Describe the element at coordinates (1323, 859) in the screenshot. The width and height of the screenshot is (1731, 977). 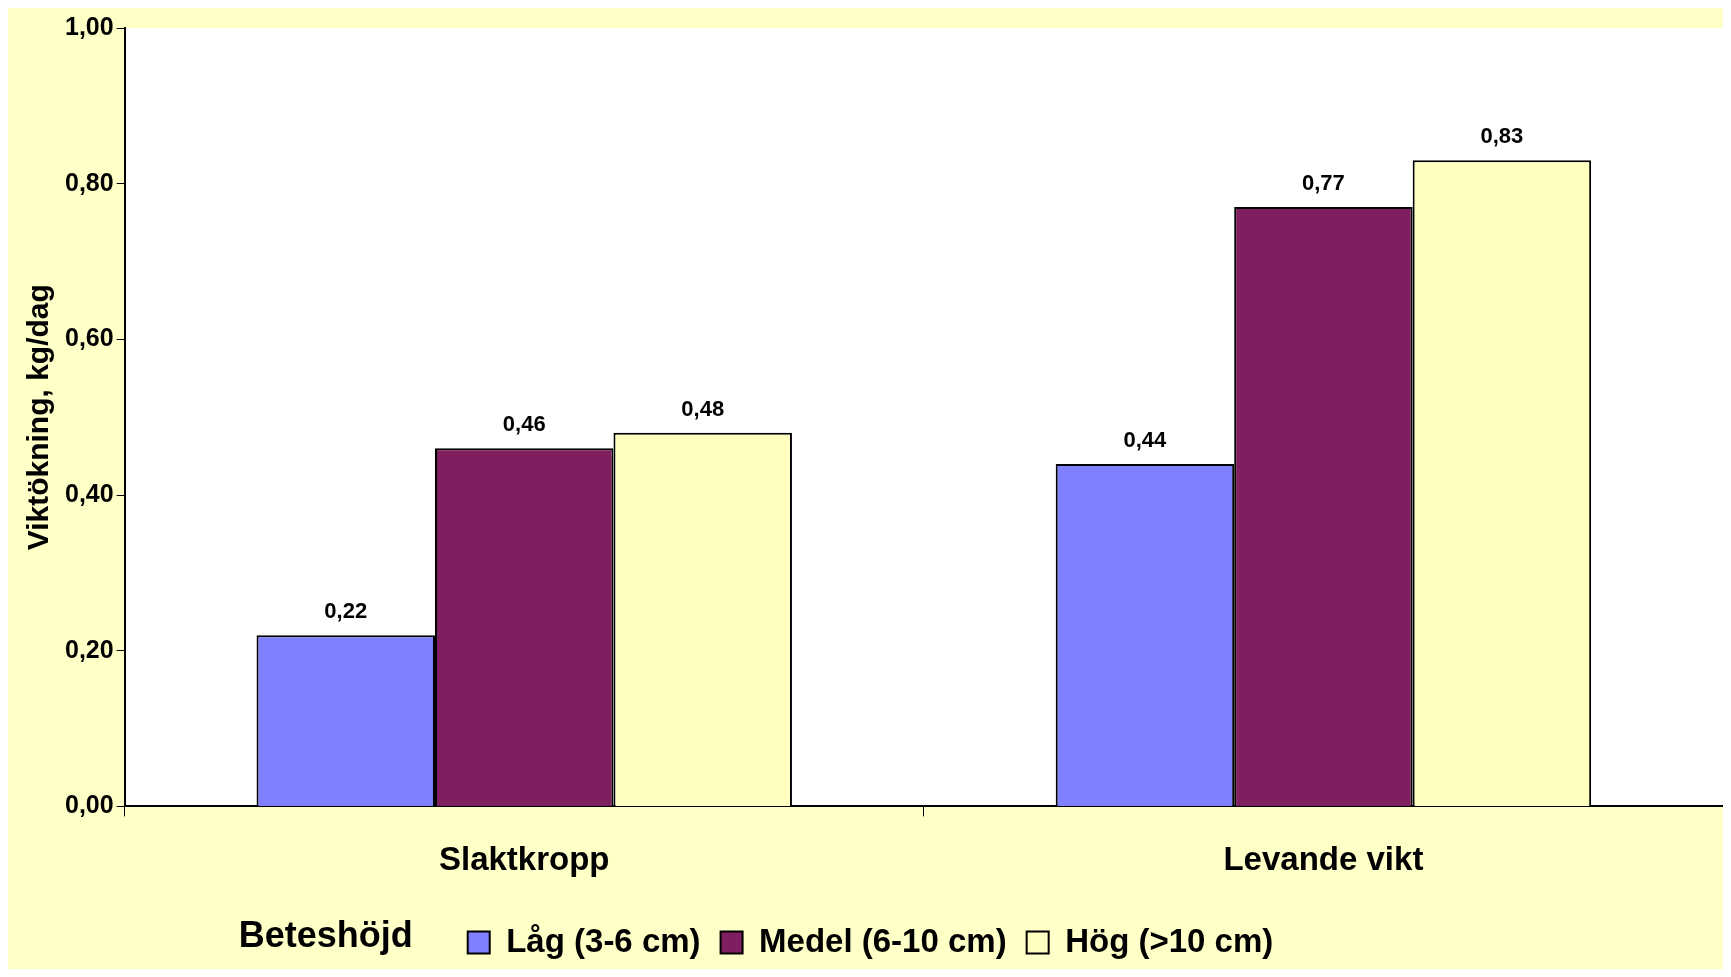
I see `x-tick-label: Levande vikt` at that location.